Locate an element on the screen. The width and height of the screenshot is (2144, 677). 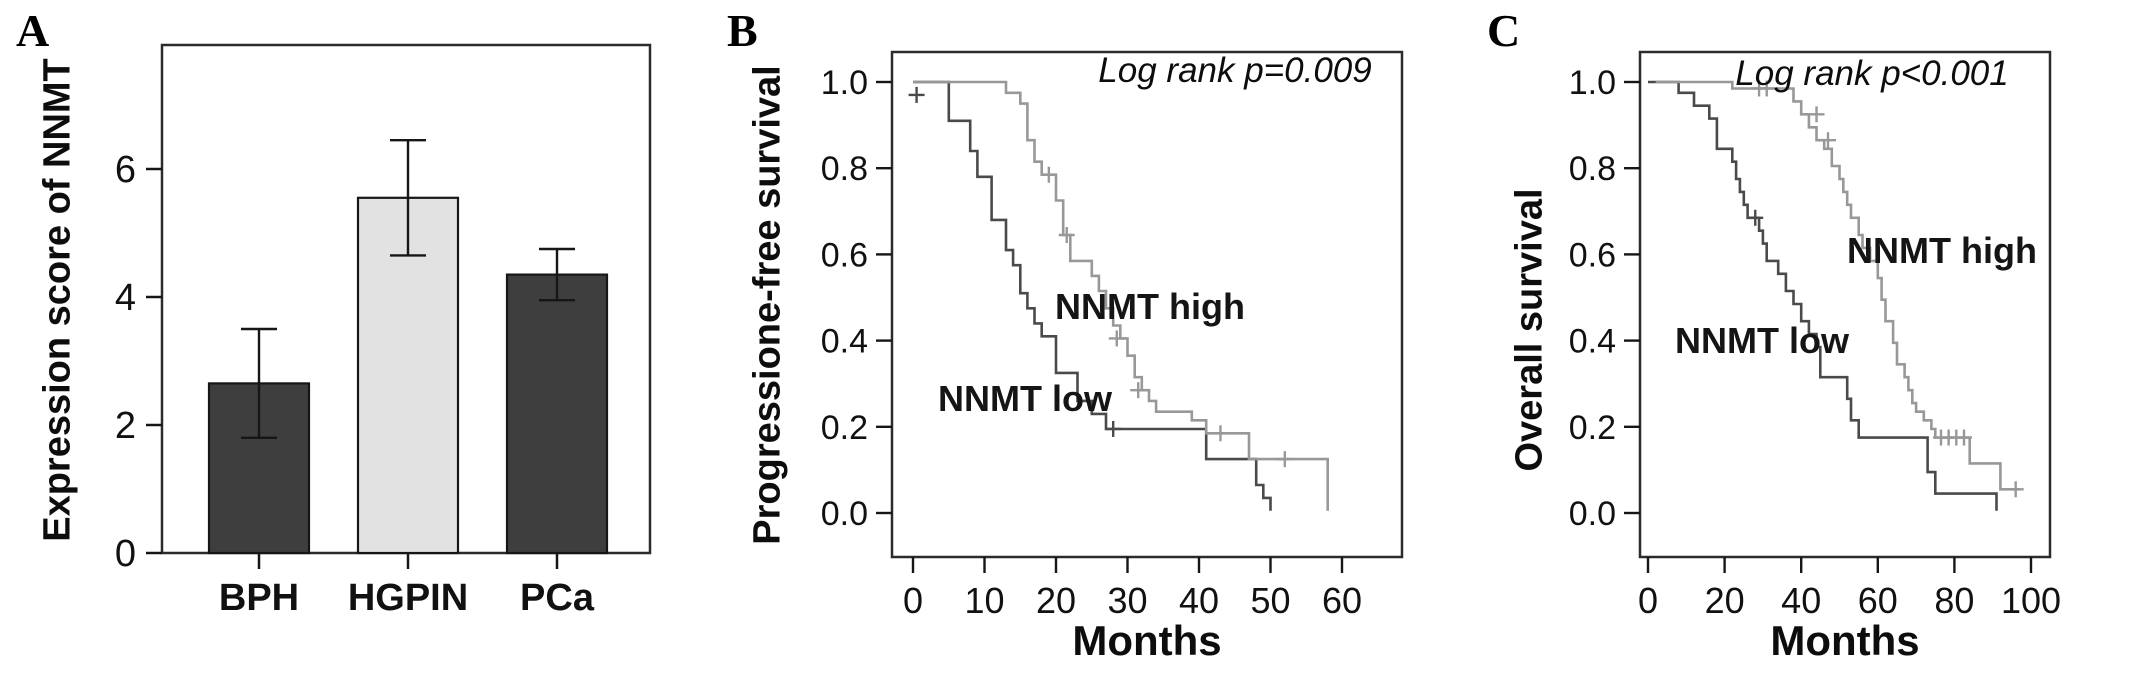
panel-b-y-axis-label: Progressione-free survival is located at coordinates (767, 305).